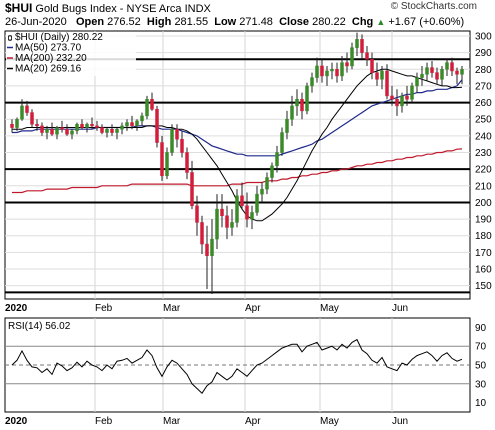 The width and height of the screenshot is (495, 430). Describe the element at coordinates (483, 186) in the screenshot. I see `price-tick-label: 210` at that location.